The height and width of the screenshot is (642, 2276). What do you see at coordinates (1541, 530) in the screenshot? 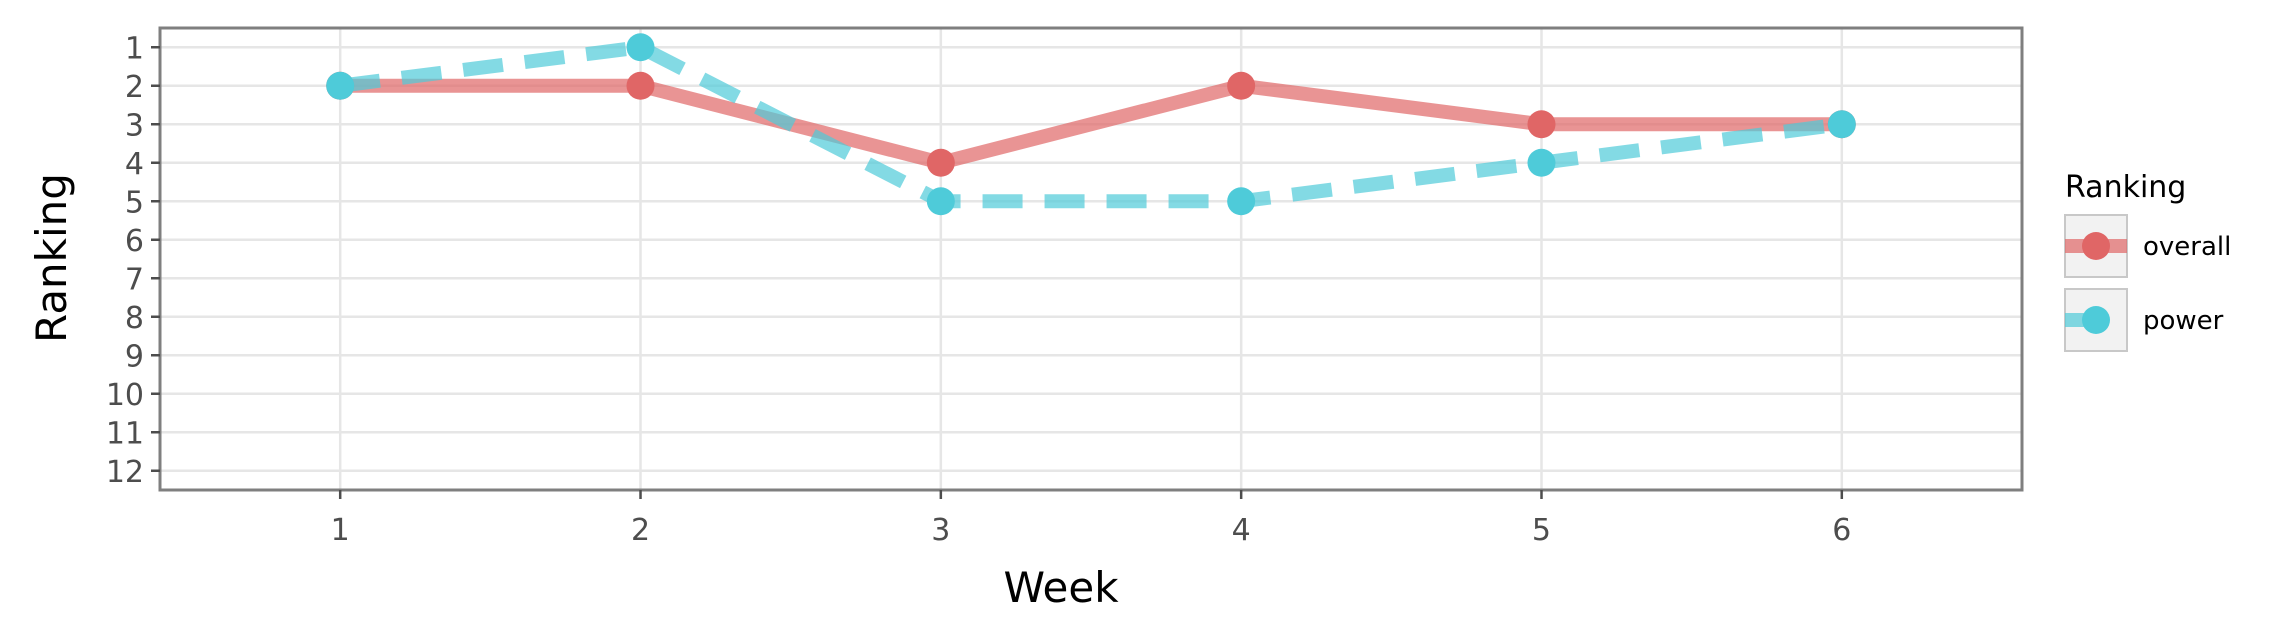
I see `x-tick-label: 5` at bounding box center [1541, 530].